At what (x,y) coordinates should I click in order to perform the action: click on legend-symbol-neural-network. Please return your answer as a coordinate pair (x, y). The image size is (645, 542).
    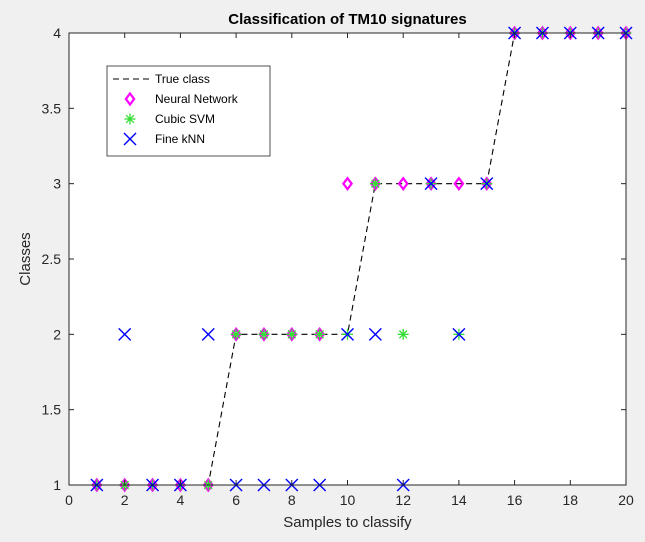
    Looking at the image, I should click on (130, 99).